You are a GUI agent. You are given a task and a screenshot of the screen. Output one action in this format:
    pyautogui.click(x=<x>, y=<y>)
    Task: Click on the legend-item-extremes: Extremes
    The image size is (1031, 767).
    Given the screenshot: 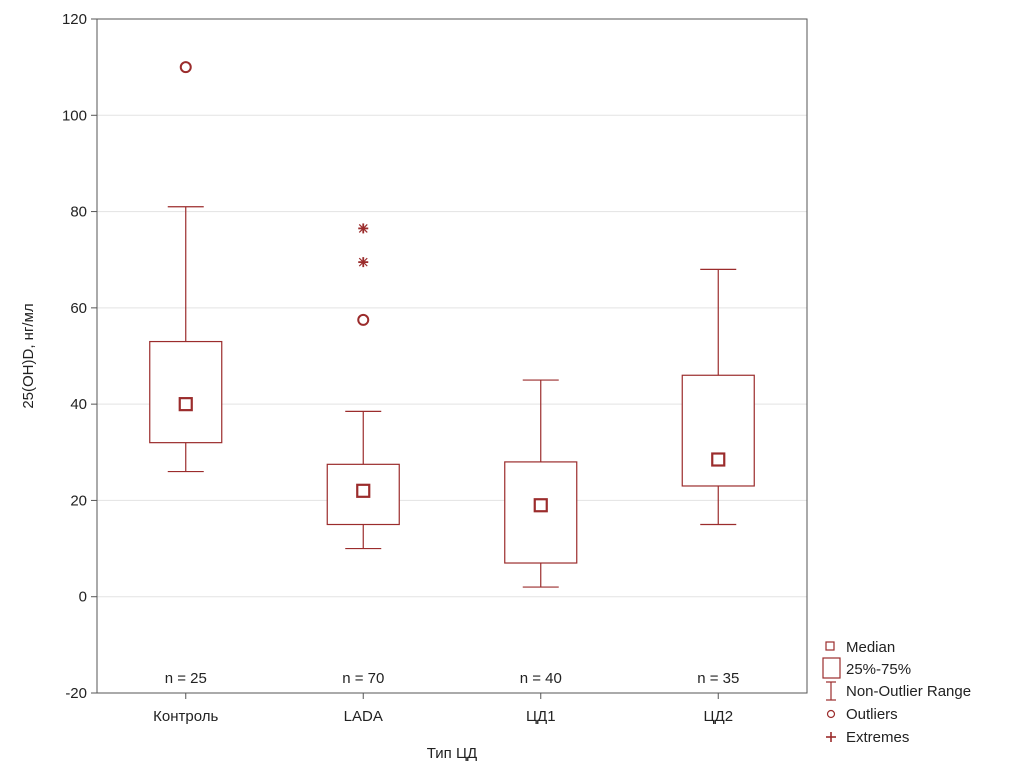 What is the action you would take?
    pyautogui.click(x=867, y=737)
    